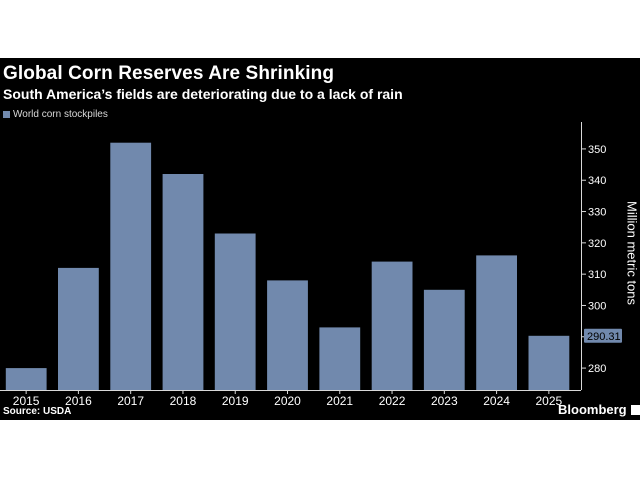 This screenshot has height=480, width=640. Describe the element at coordinates (183, 401) in the screenshot. I see `x-tick-label-2018: 2018` at that location.